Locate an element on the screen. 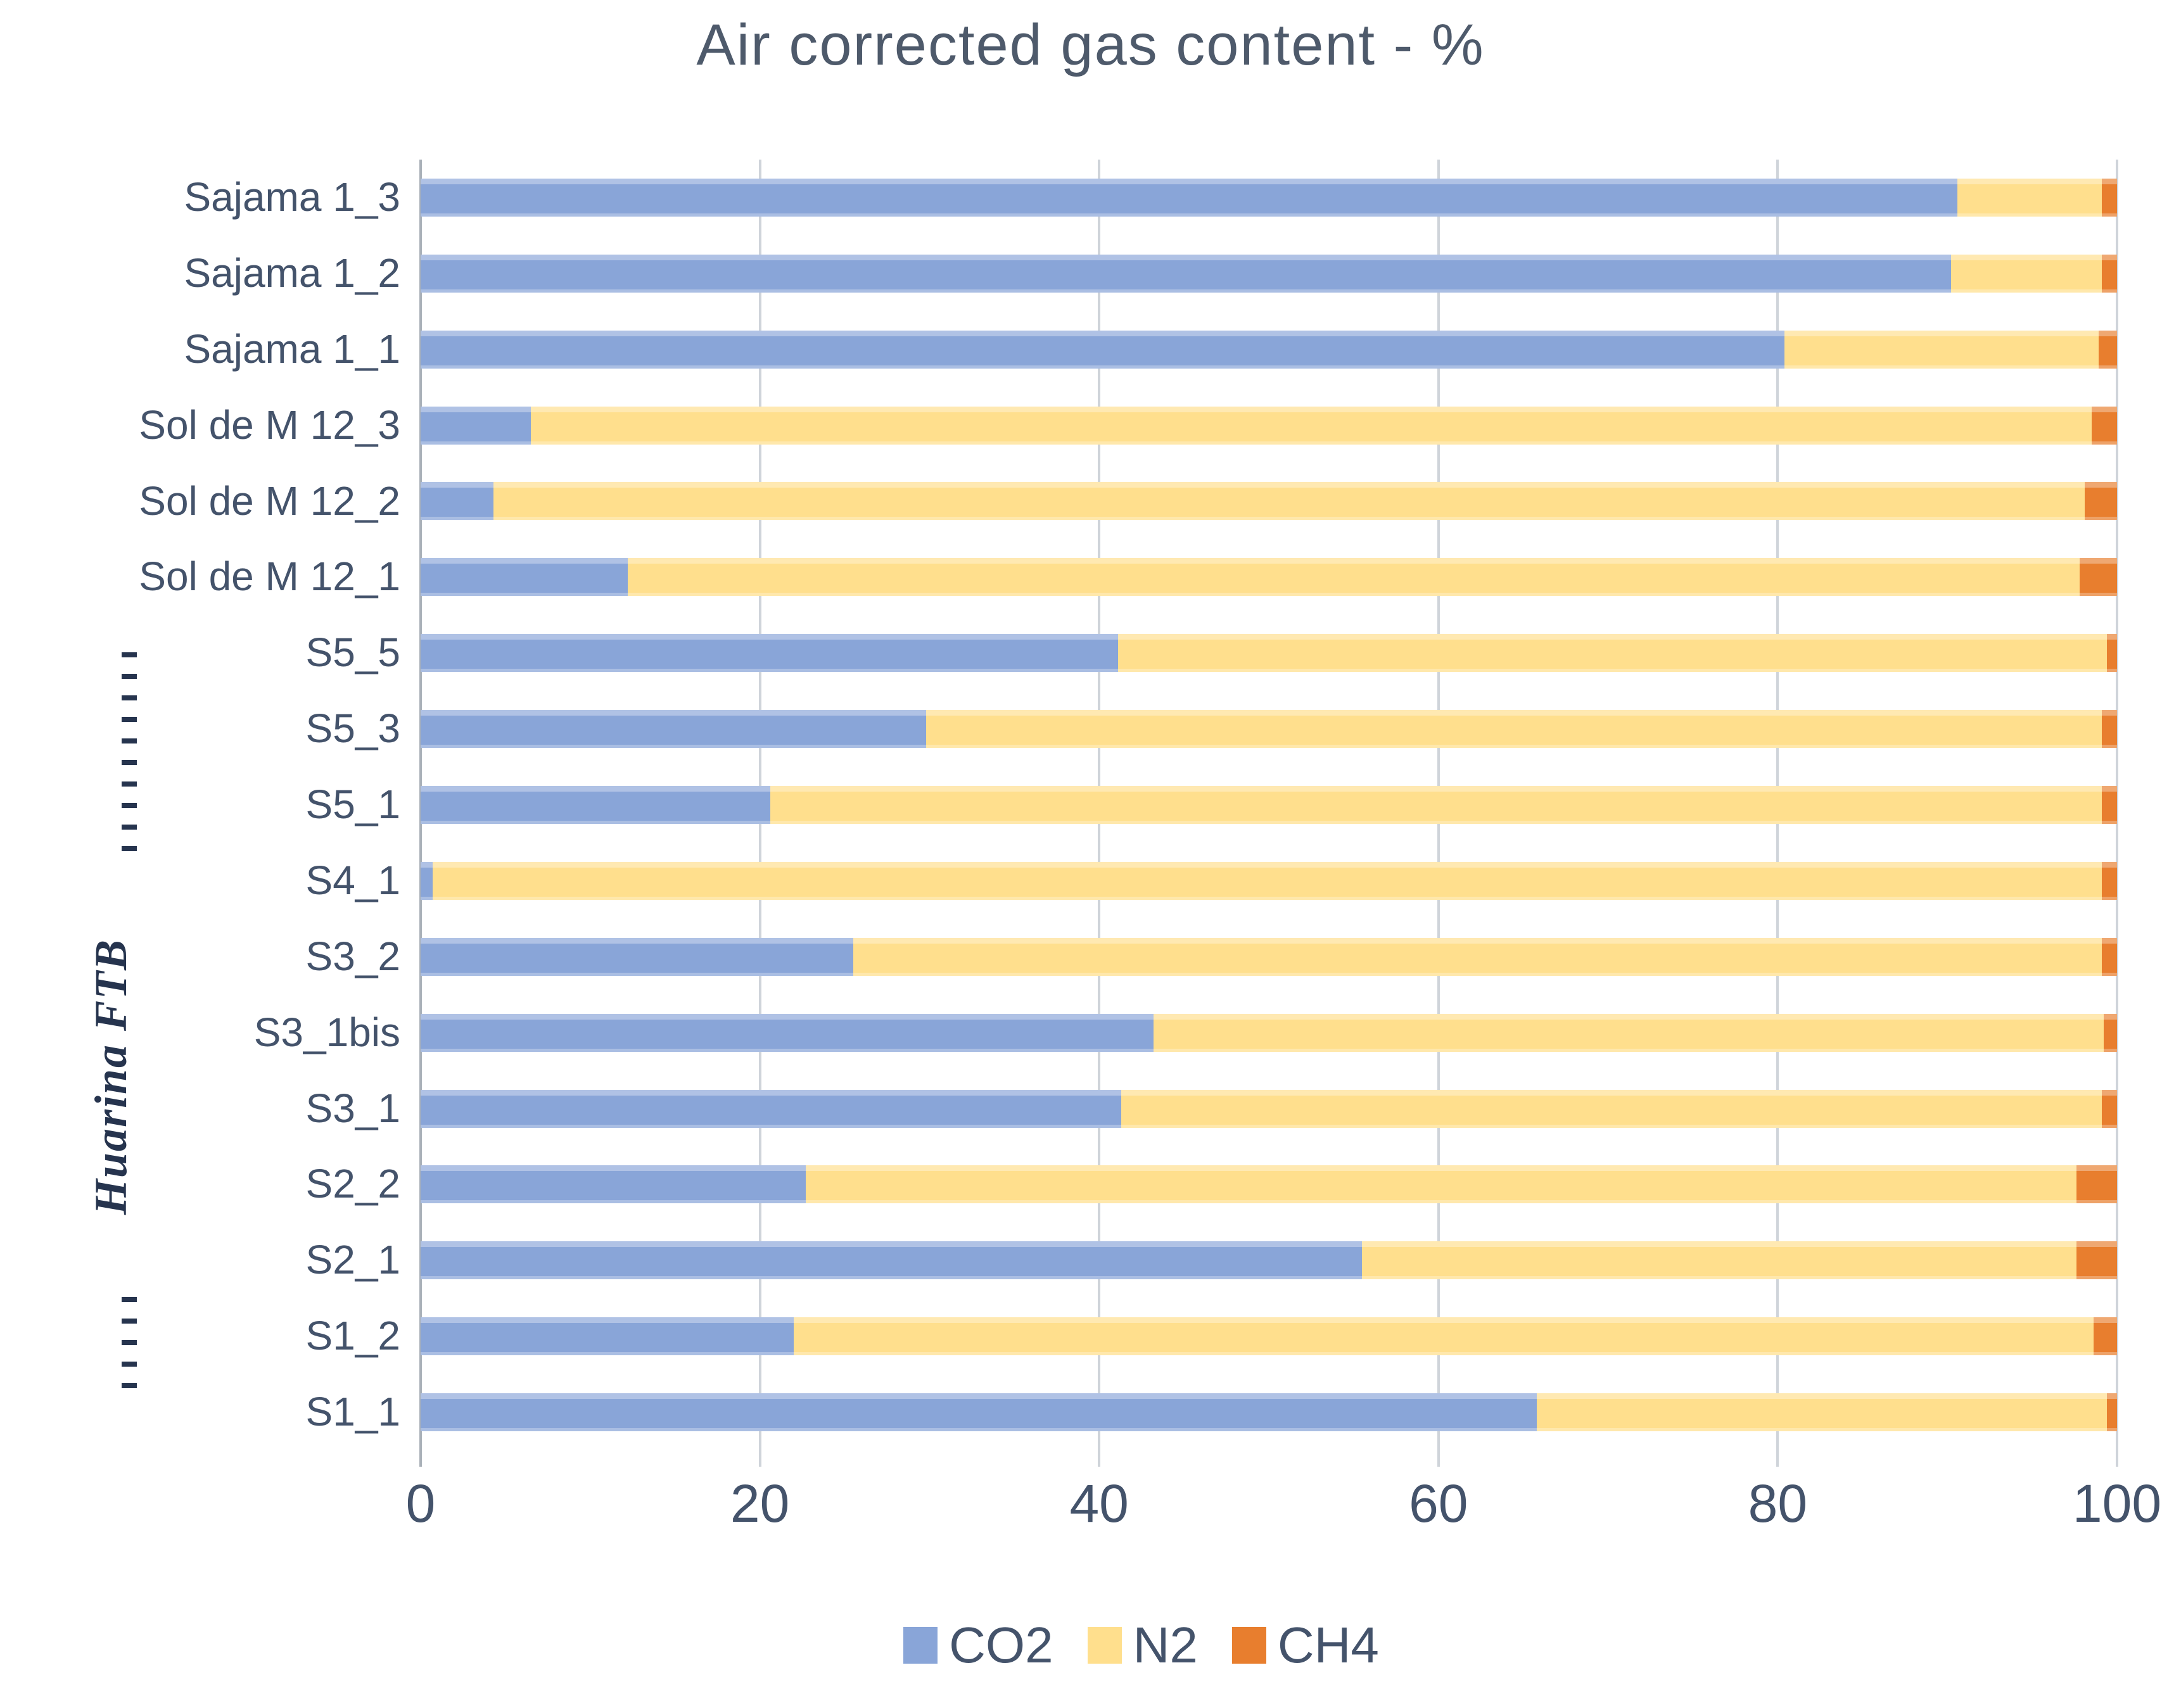 This screenshot has width=2181, height=1708. category-label: S1_2 is located at coordinates (353, 1336).